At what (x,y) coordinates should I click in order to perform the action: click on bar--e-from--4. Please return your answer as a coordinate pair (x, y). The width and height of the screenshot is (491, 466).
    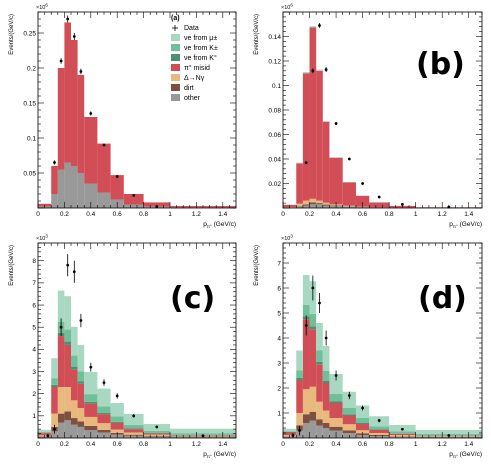
    Looking at the image, I should click on (319, 70).